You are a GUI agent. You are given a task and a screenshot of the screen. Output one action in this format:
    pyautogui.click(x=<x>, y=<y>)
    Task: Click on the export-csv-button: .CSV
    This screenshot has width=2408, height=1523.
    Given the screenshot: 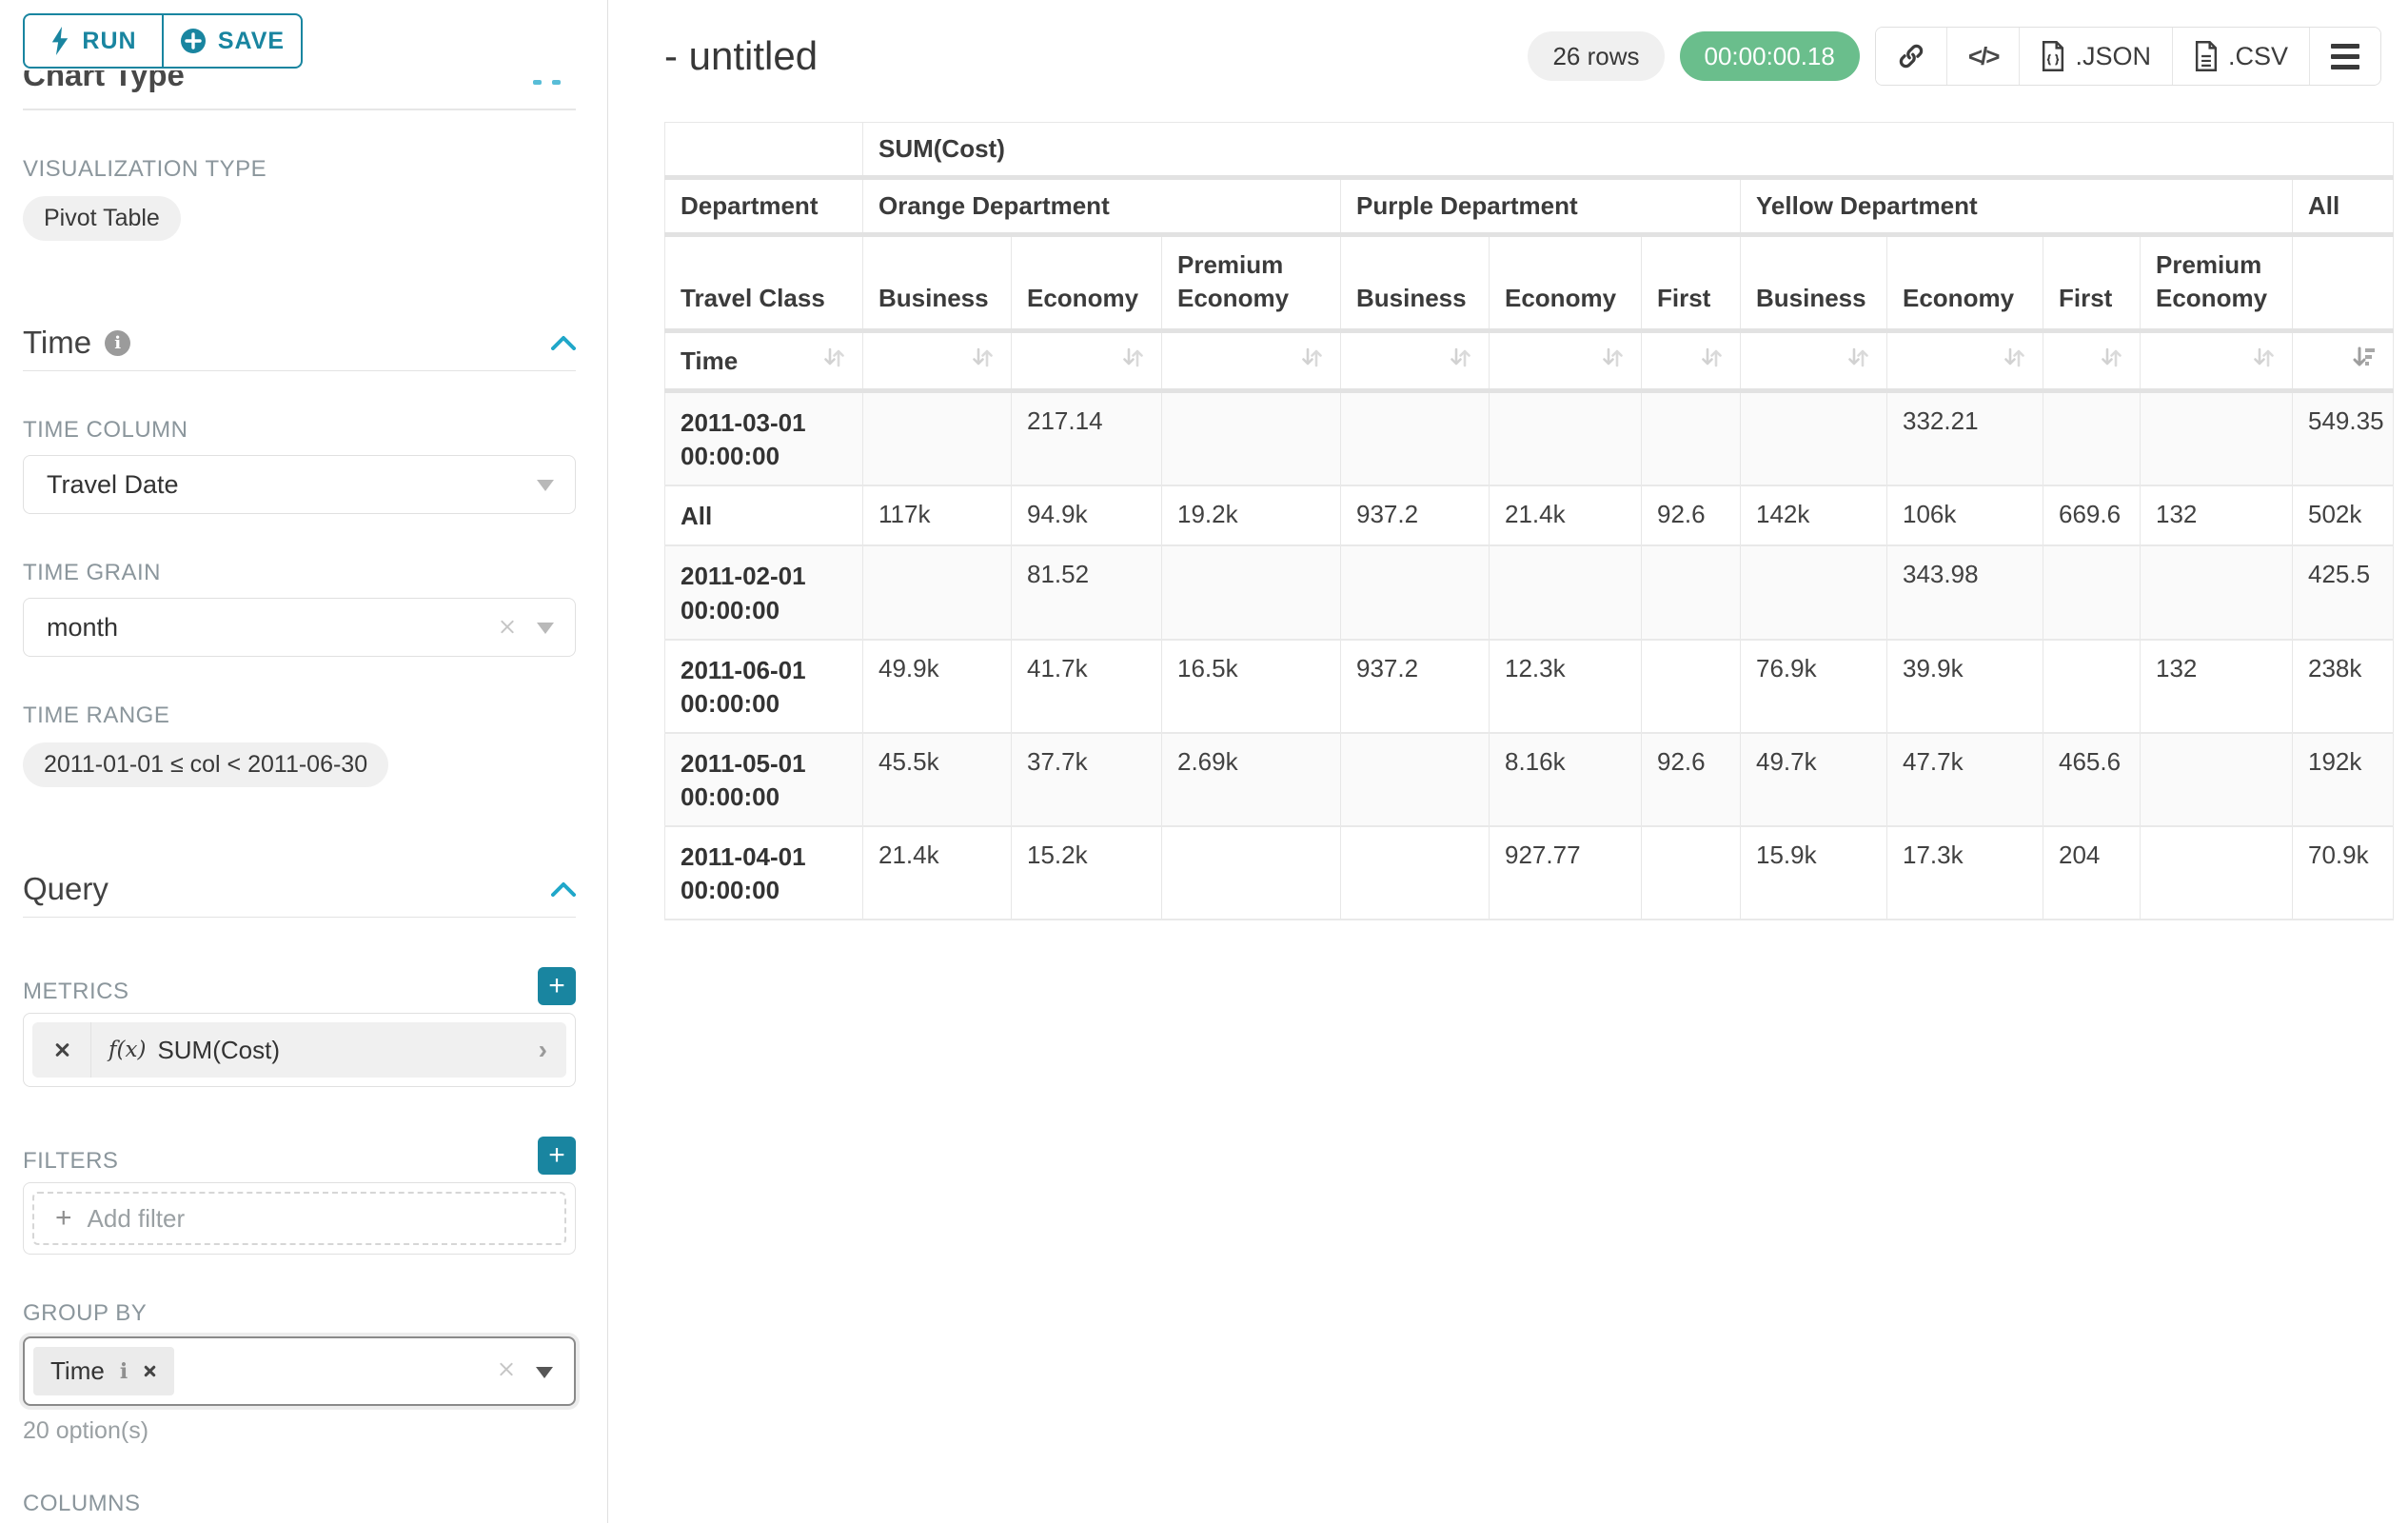 What is the action you would take?
    pyautogui.click(x=2240, y=57)
    